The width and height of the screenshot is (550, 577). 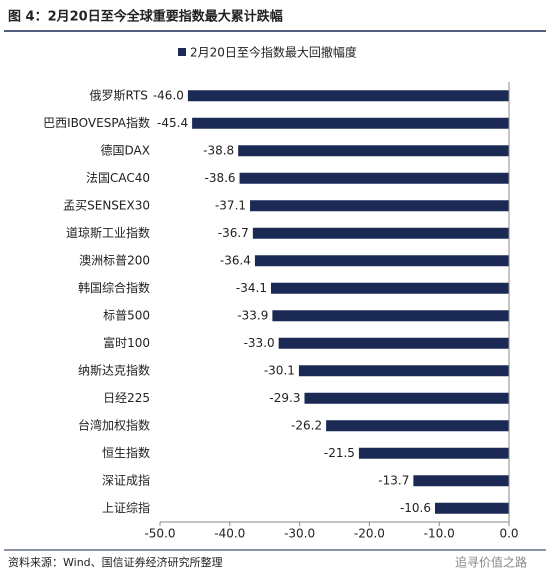 What do you see at coordinates (96, 122) in the screenshot?
I see `y-tick-label: 巴西IBOVESPA指数` at bounding box center [96, 122].